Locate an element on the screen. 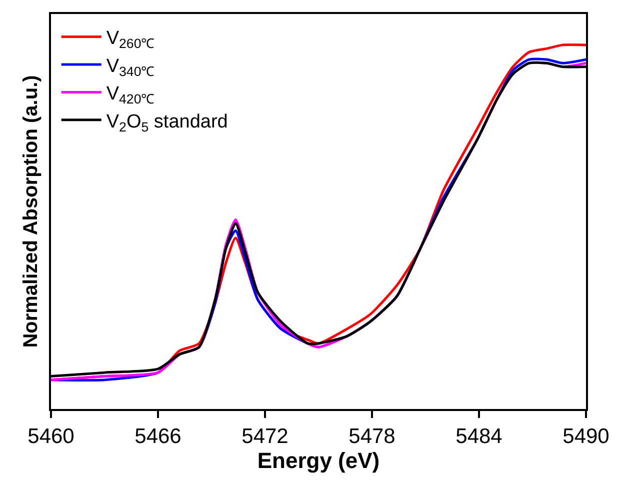  x-axis-title: Energy (eV) is located at coordinates (318, 461).